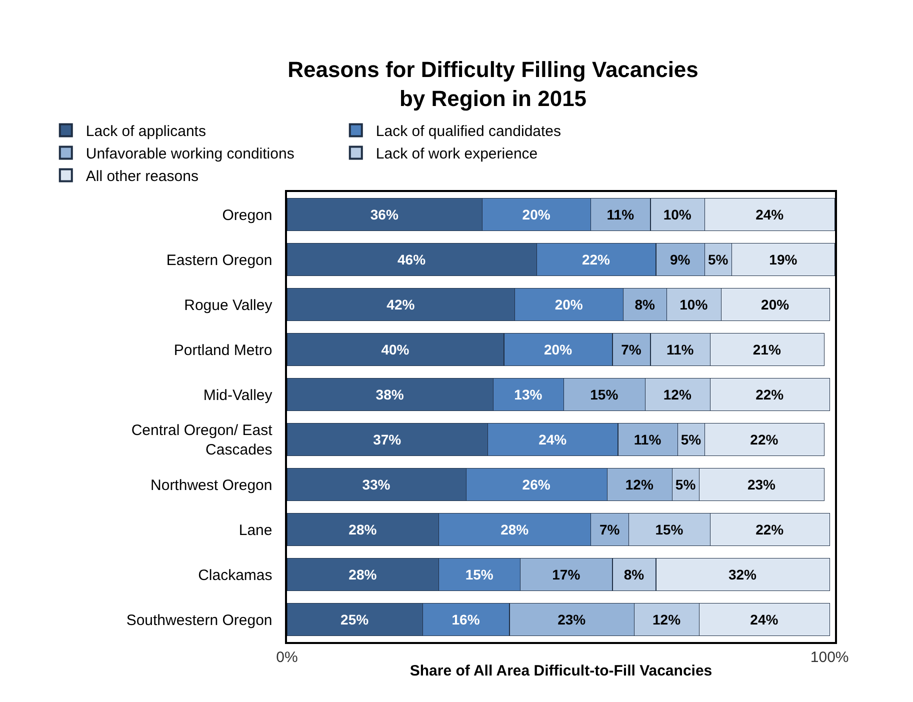  I want to click on y-tick-label: Clackamas, so click(235, 575).